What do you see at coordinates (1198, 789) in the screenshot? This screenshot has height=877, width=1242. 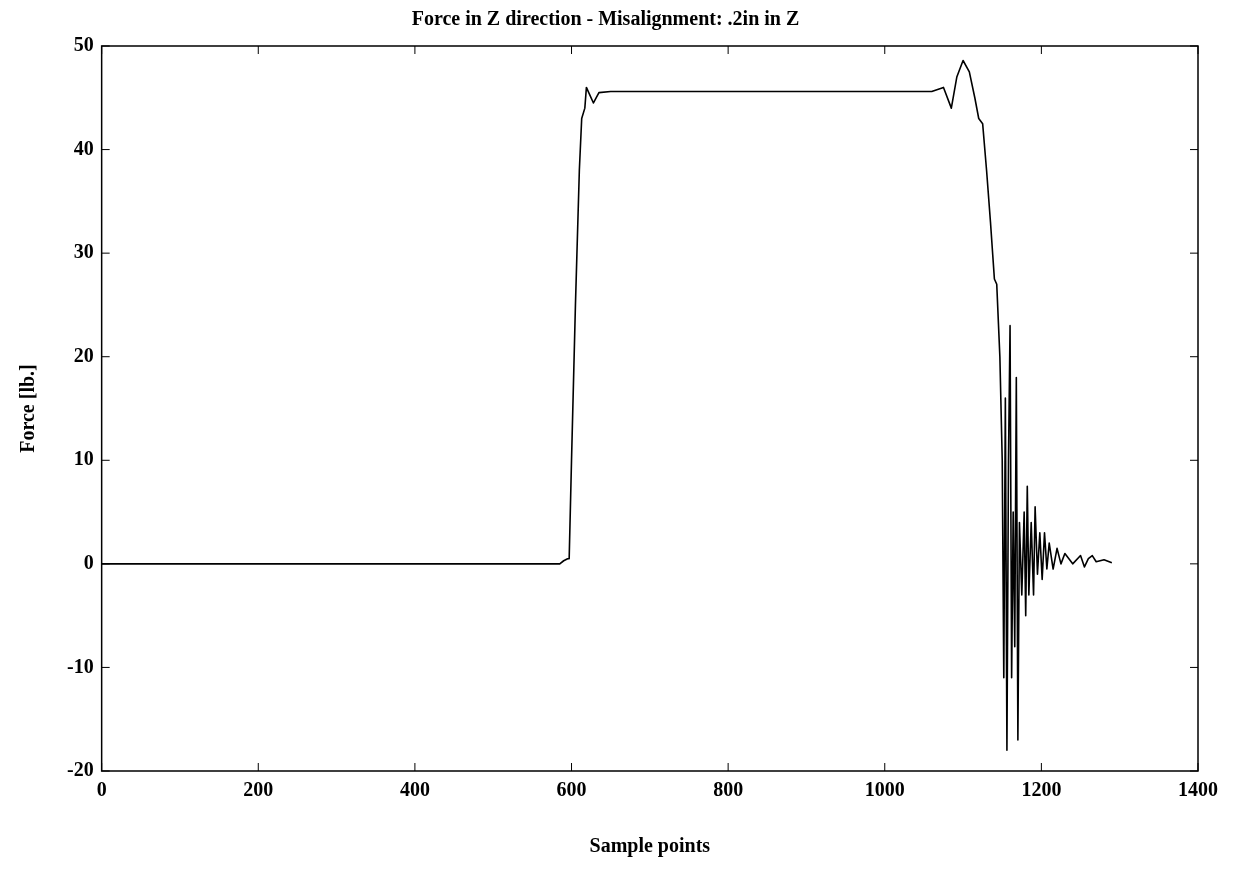 I see `x-tick-label: 1400` at bounding box center [1198, 789].